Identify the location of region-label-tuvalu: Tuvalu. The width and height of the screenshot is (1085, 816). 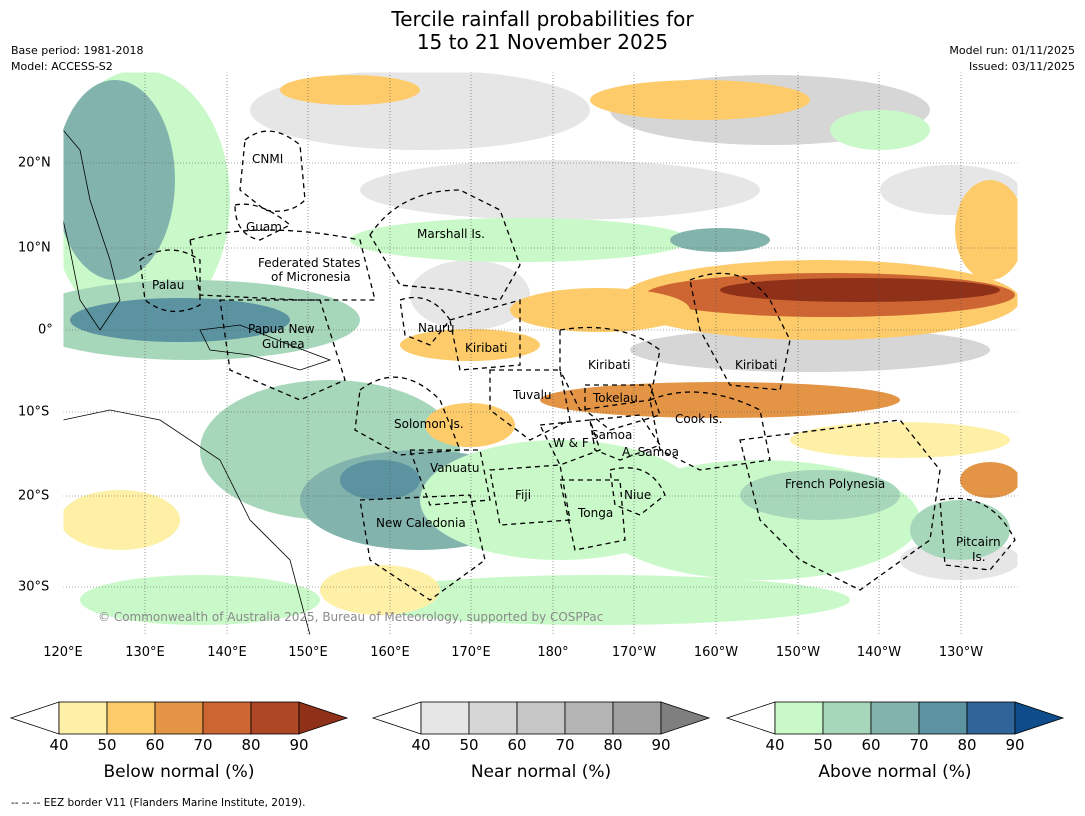
(532, 395).